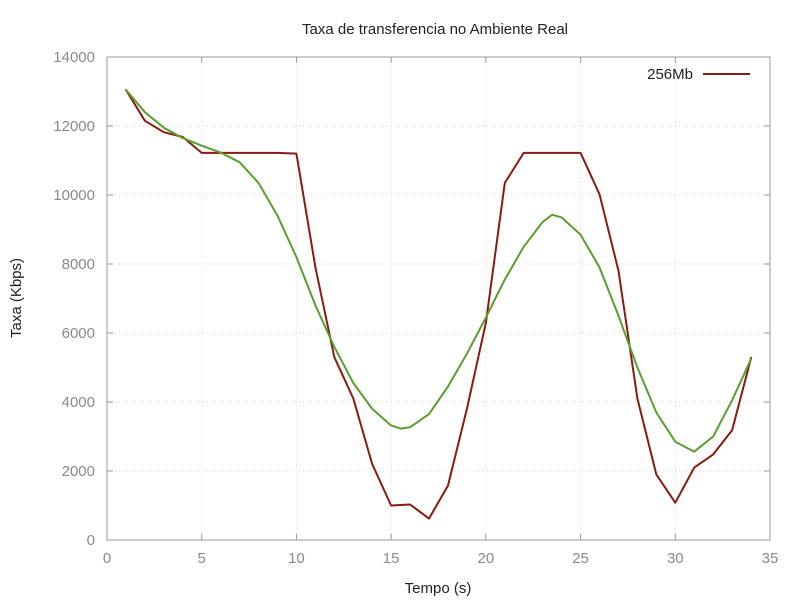 Image resolution: width=800 pixels, height=600 pixels. I want to click on x-tick-label: 0, so click(107, 558).